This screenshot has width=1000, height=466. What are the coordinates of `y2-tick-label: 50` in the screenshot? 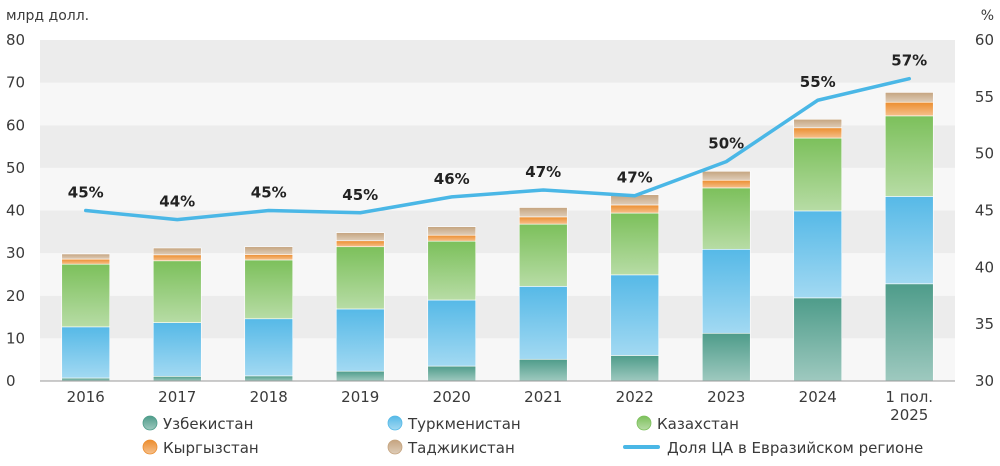 It's located at (984, 154).